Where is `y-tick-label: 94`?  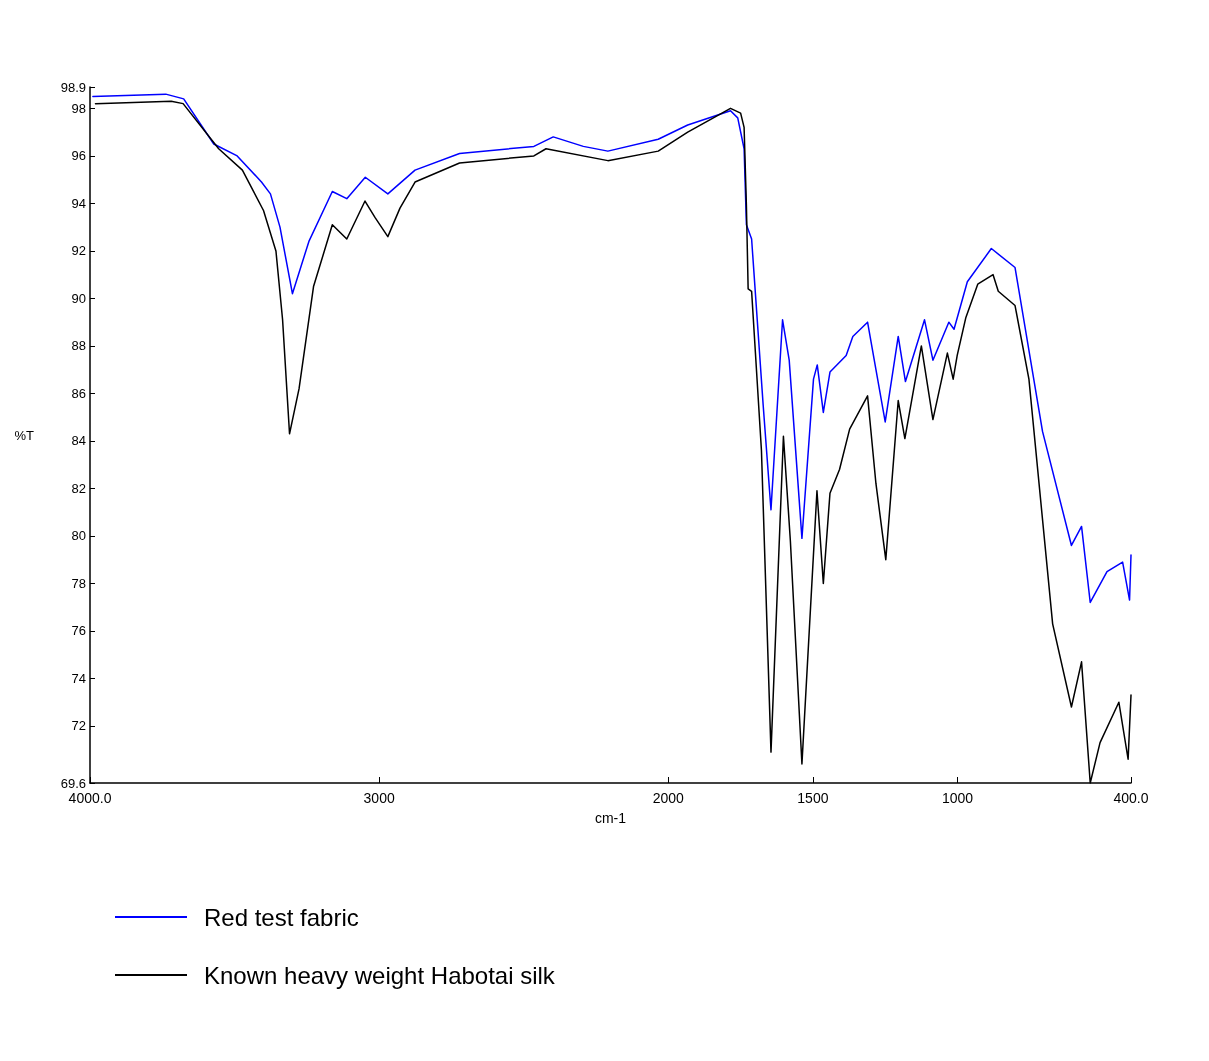
y-tick-label: 94 is located at coordinates (78, 203).